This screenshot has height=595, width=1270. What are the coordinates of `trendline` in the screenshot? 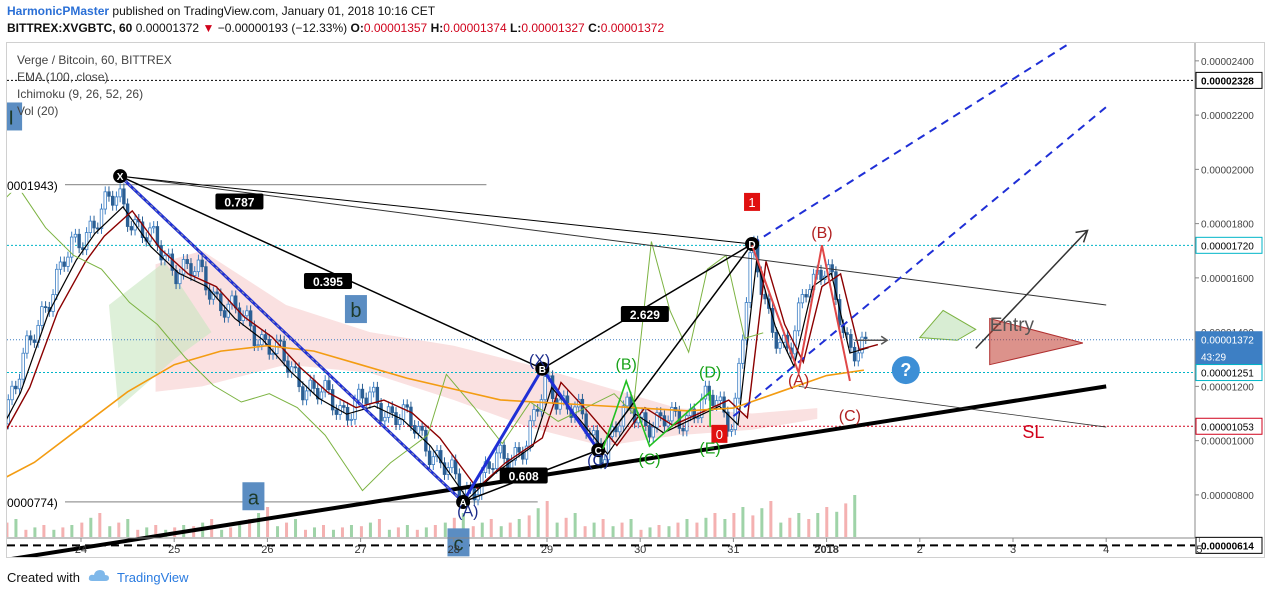 It's located at (952, 406).